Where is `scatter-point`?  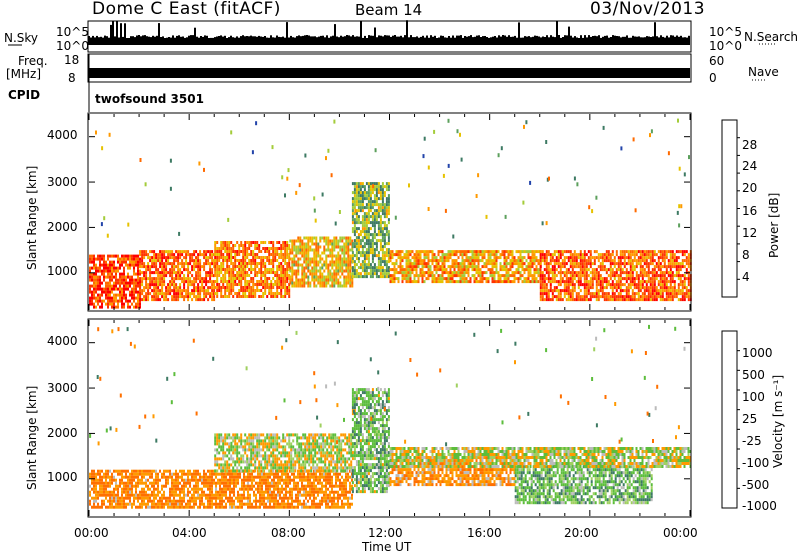
scatter-point is located at coordinates (305, 155).